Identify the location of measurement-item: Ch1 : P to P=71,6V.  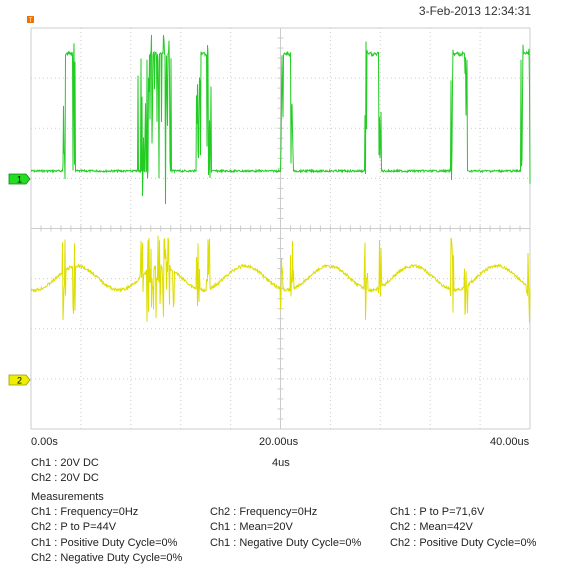
(437, 512).